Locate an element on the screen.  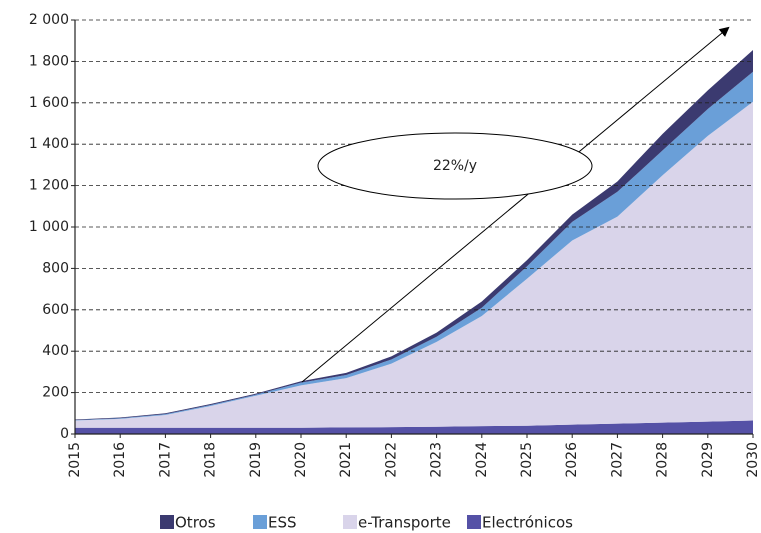
y-tick-label: 1 600 is located at coordinates (49, 103).